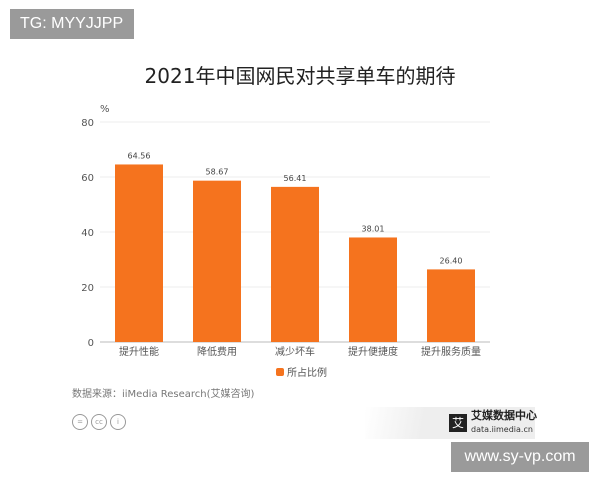  What do you see at coordinates (87, 233) in the screenshot?
I see `y-tick-label: 40` at bounding box center [87, 233].